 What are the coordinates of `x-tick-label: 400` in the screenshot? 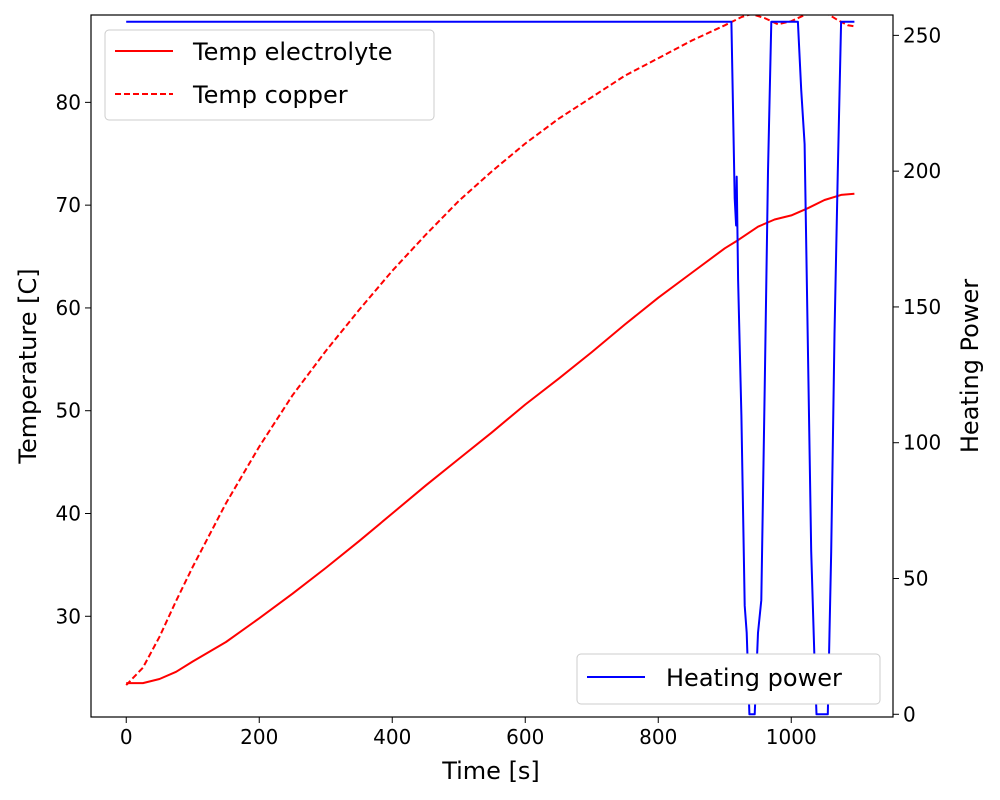 It's located at (392, 737).